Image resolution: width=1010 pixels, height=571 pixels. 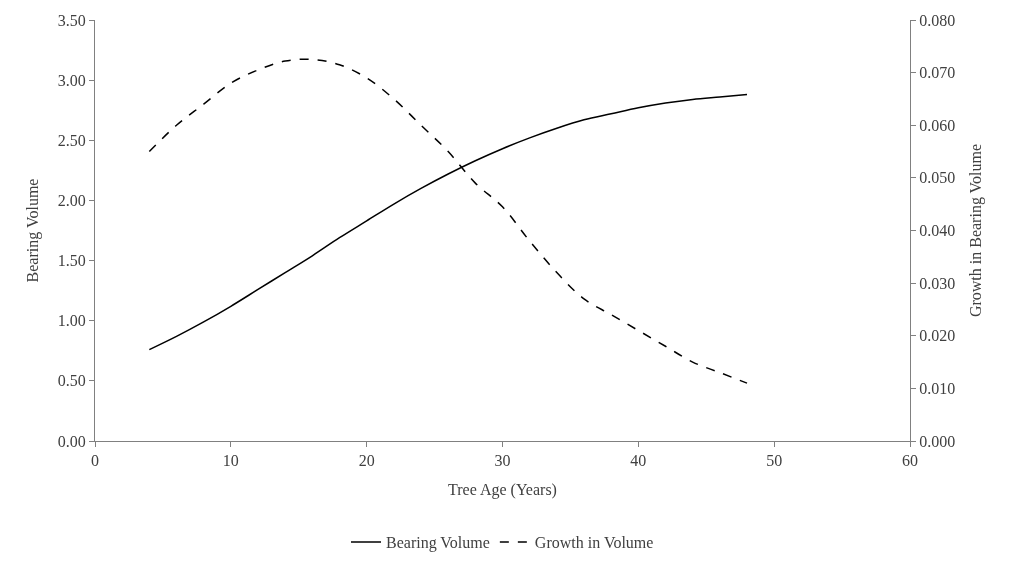 What do you see at coordinates (594, 543) in the screenshot?
I see `legend-label: Growth in Volume` at bounding box center [594, 543].